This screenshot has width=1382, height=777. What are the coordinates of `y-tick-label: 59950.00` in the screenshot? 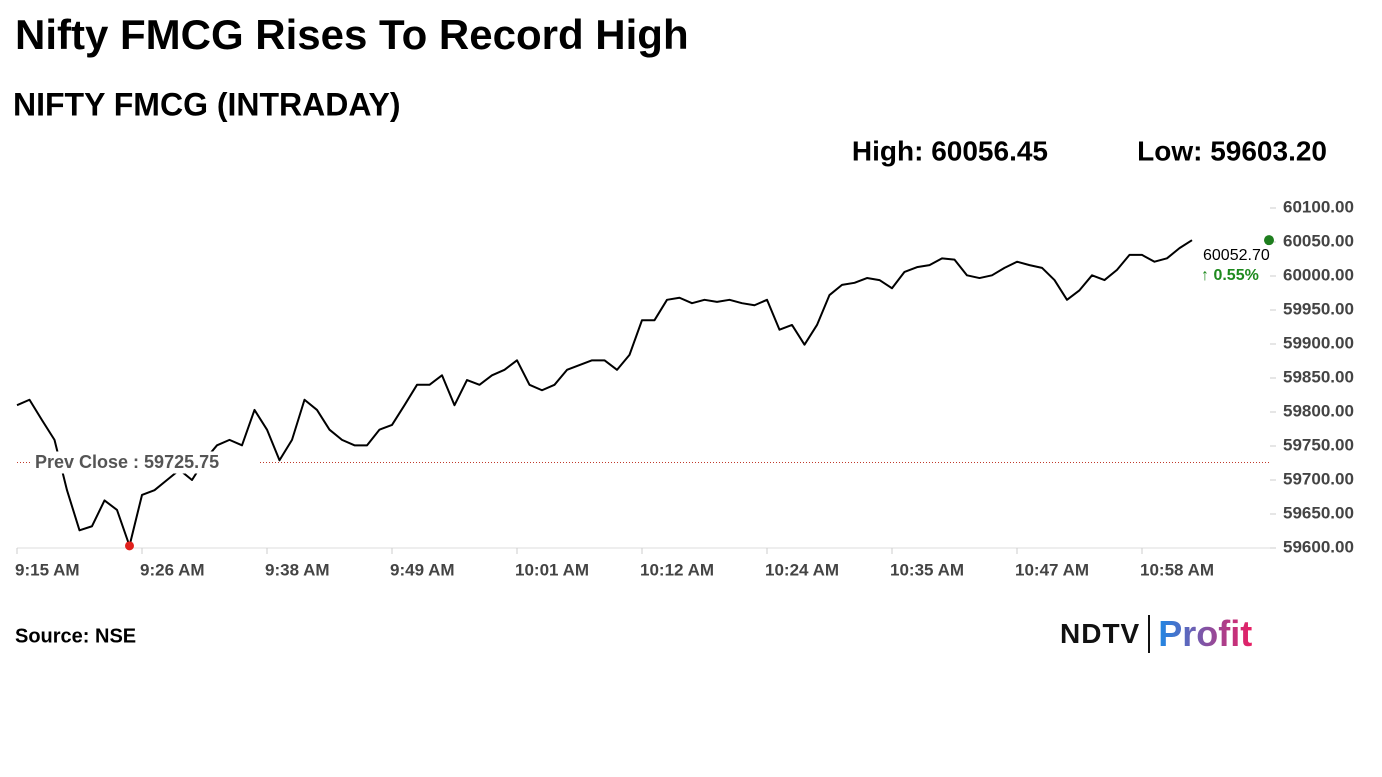 It's located at (1318, 308).